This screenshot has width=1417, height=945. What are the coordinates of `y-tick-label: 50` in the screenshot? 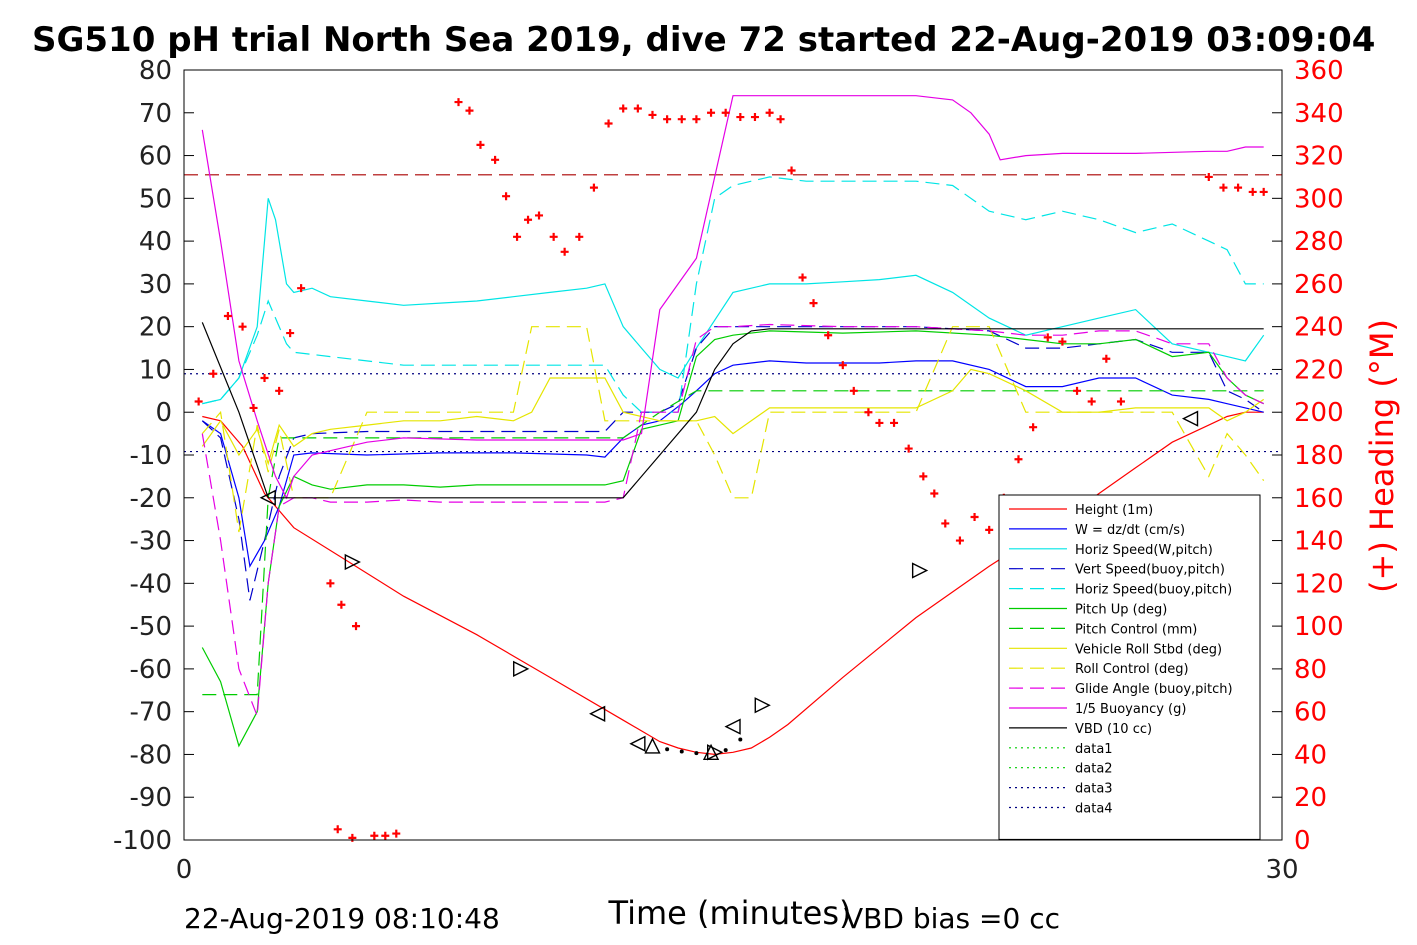 It's located at (155, 199).